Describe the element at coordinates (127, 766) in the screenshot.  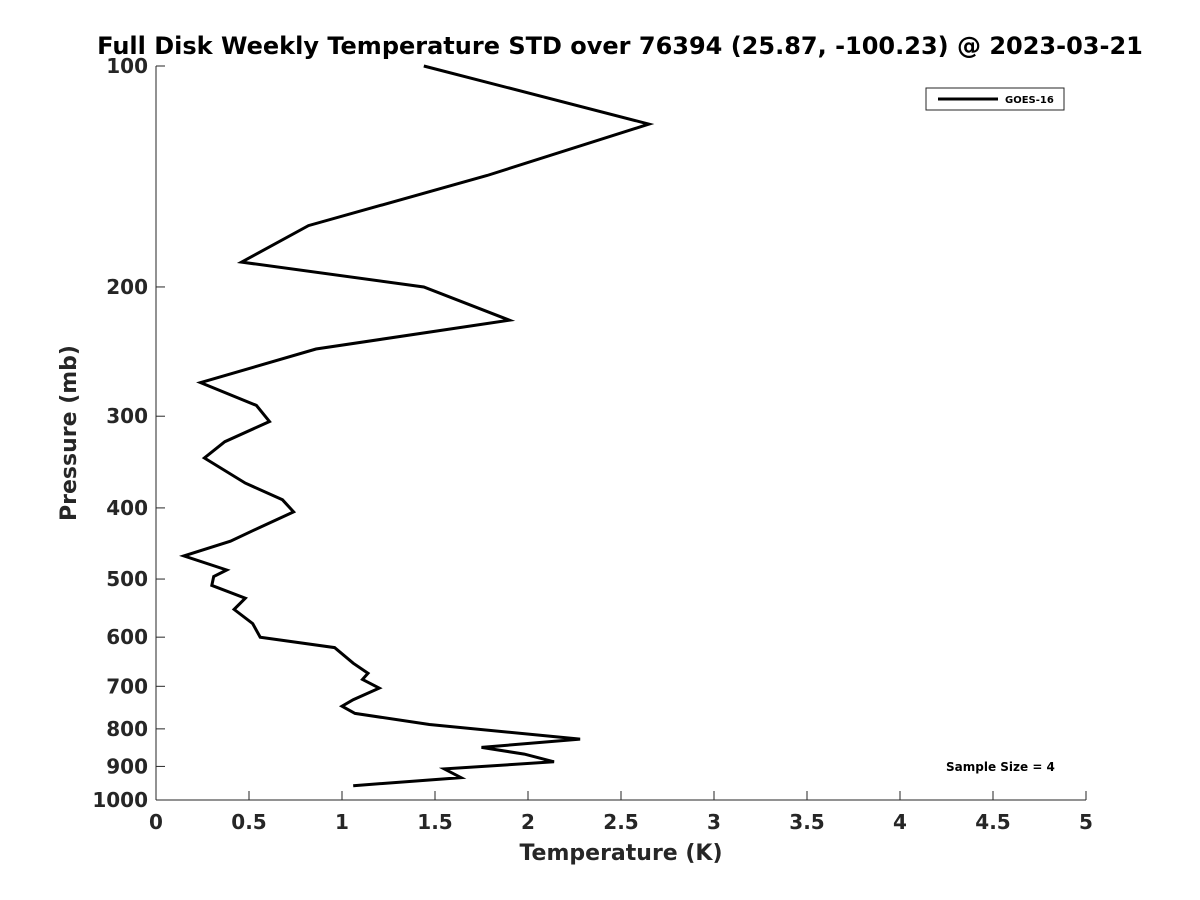
I see `y-tick-label: 900` at that location.